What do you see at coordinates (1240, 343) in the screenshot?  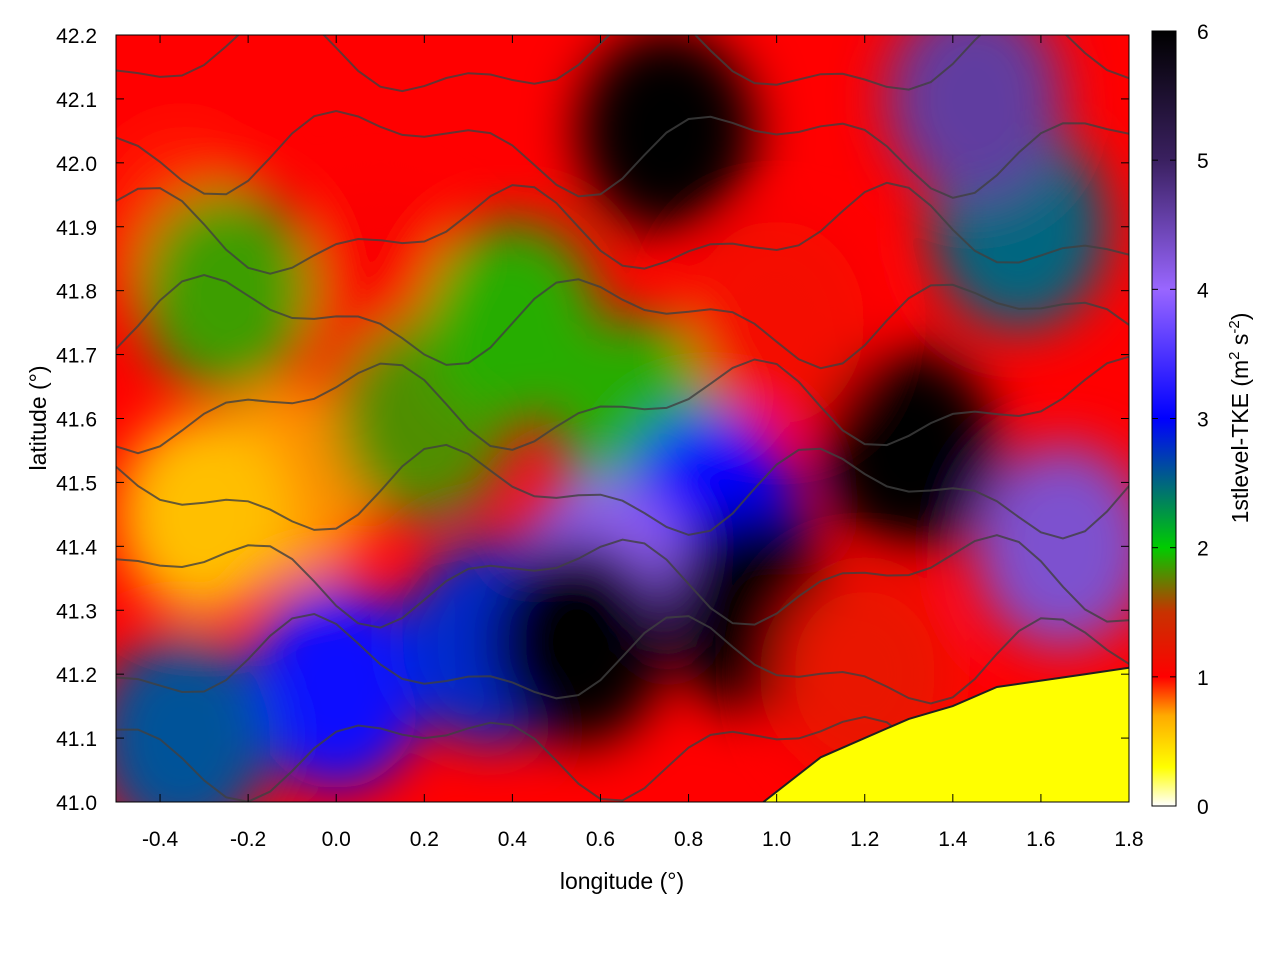 I see `colorbar-title-mid: s` at bounding box center [1240, 343].